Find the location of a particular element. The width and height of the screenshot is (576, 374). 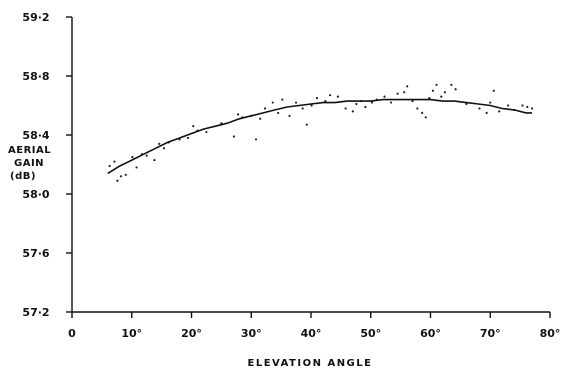

y-axis-label-line-1: AERIAL is located at coordinates (29, 150).